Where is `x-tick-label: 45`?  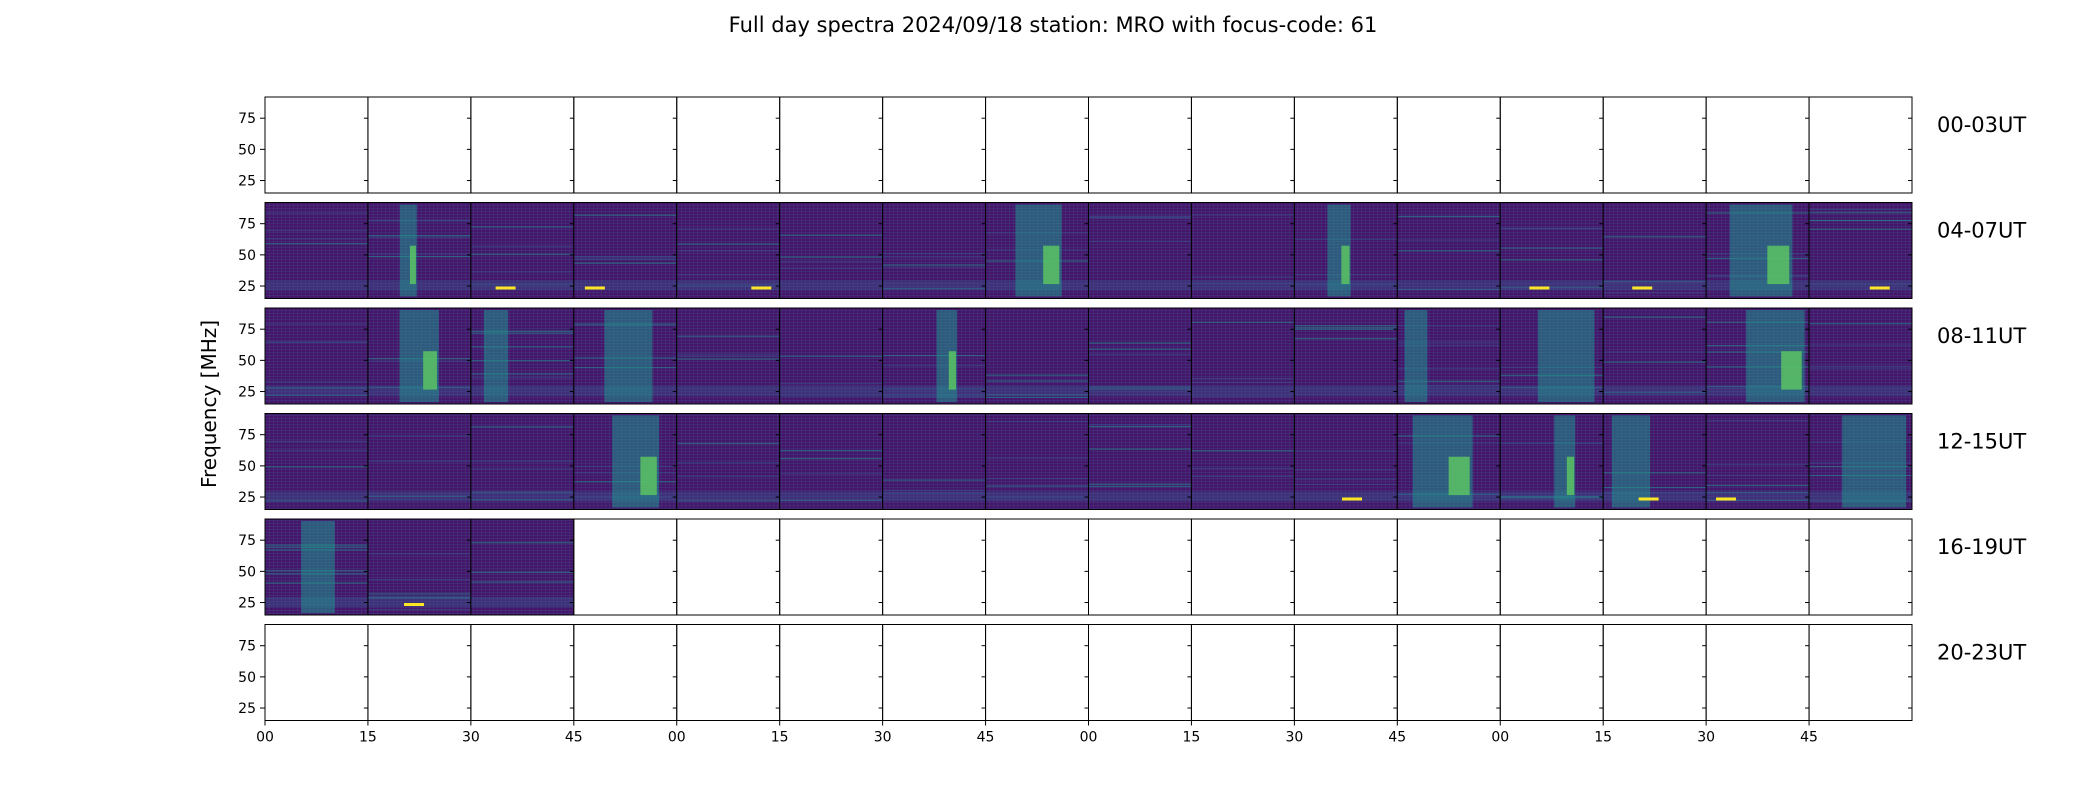 x-tick-label: 45 is located at coordinates (986, 738).